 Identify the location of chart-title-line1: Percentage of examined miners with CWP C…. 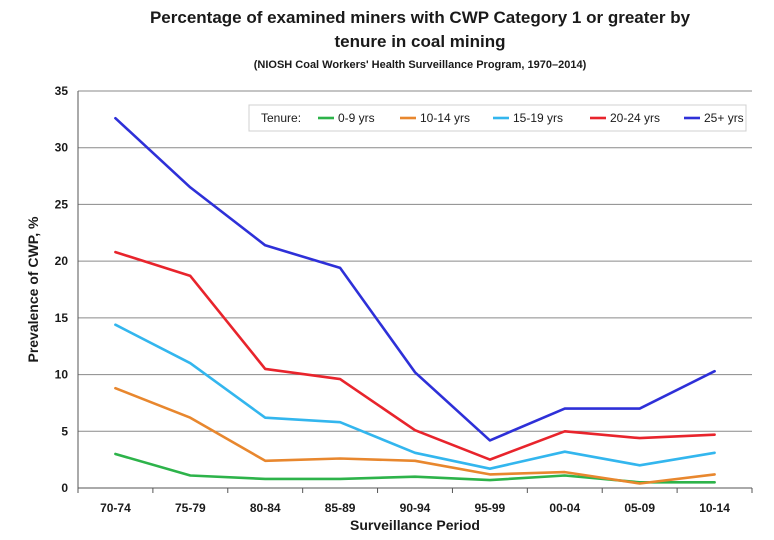
(420, 17).